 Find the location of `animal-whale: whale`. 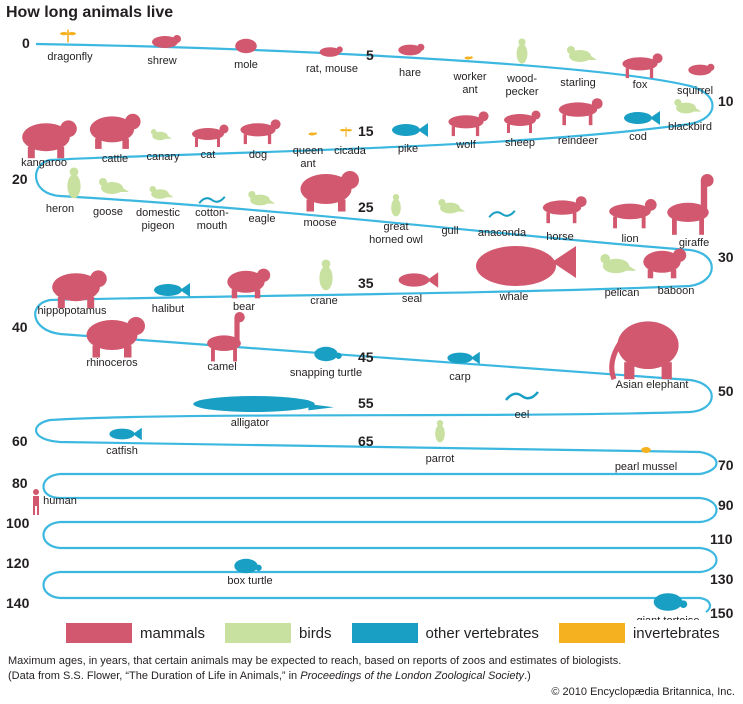

animal-whale: whale is located at coordinates (526, 274).